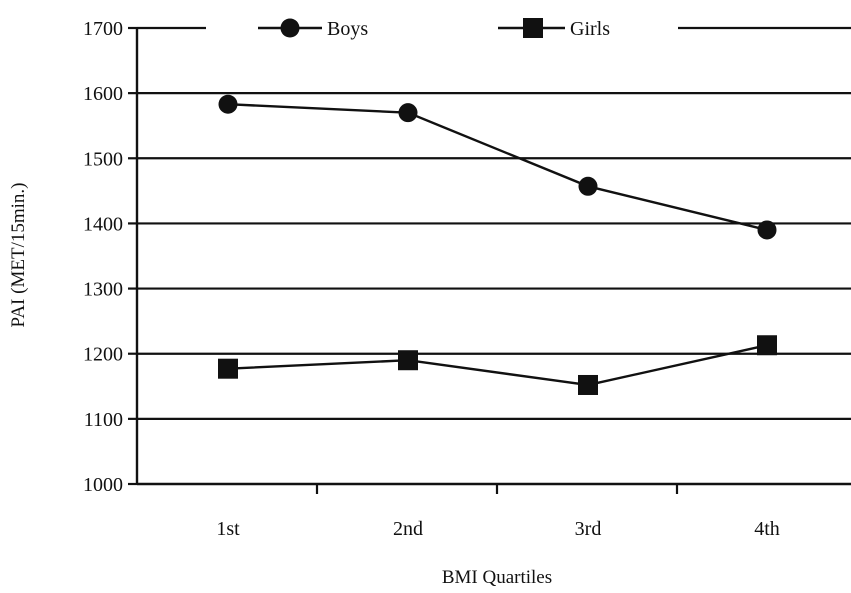 The width and height of the screenshot is (851, 593). I want to click on x-axis-title: BMI Quartiles, so click(497, 577).